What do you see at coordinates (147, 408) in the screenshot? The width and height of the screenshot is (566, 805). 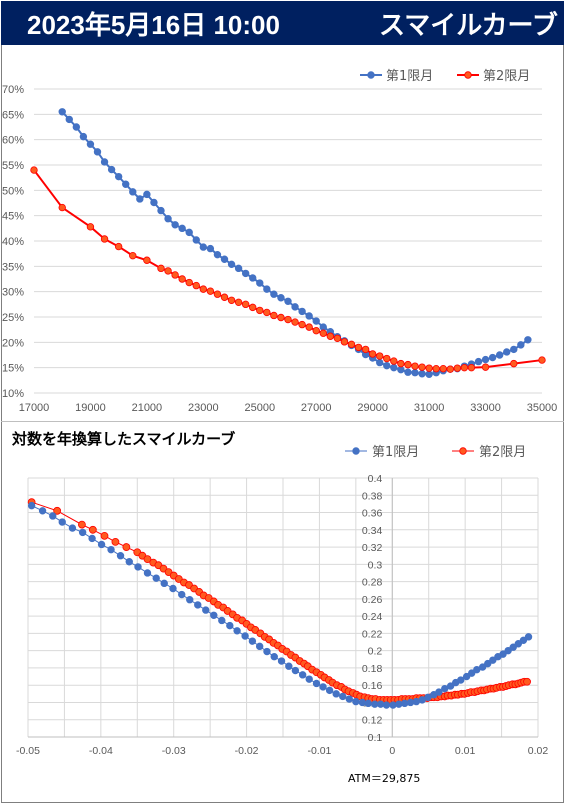 I see `x-tick-label: 21000` at bounding box center [147, 408].